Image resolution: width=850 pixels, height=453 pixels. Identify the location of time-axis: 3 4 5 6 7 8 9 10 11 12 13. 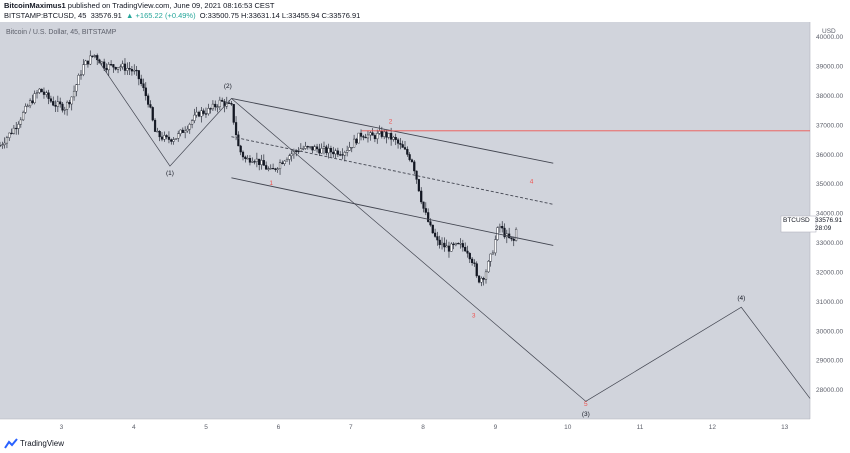
(405, 424).